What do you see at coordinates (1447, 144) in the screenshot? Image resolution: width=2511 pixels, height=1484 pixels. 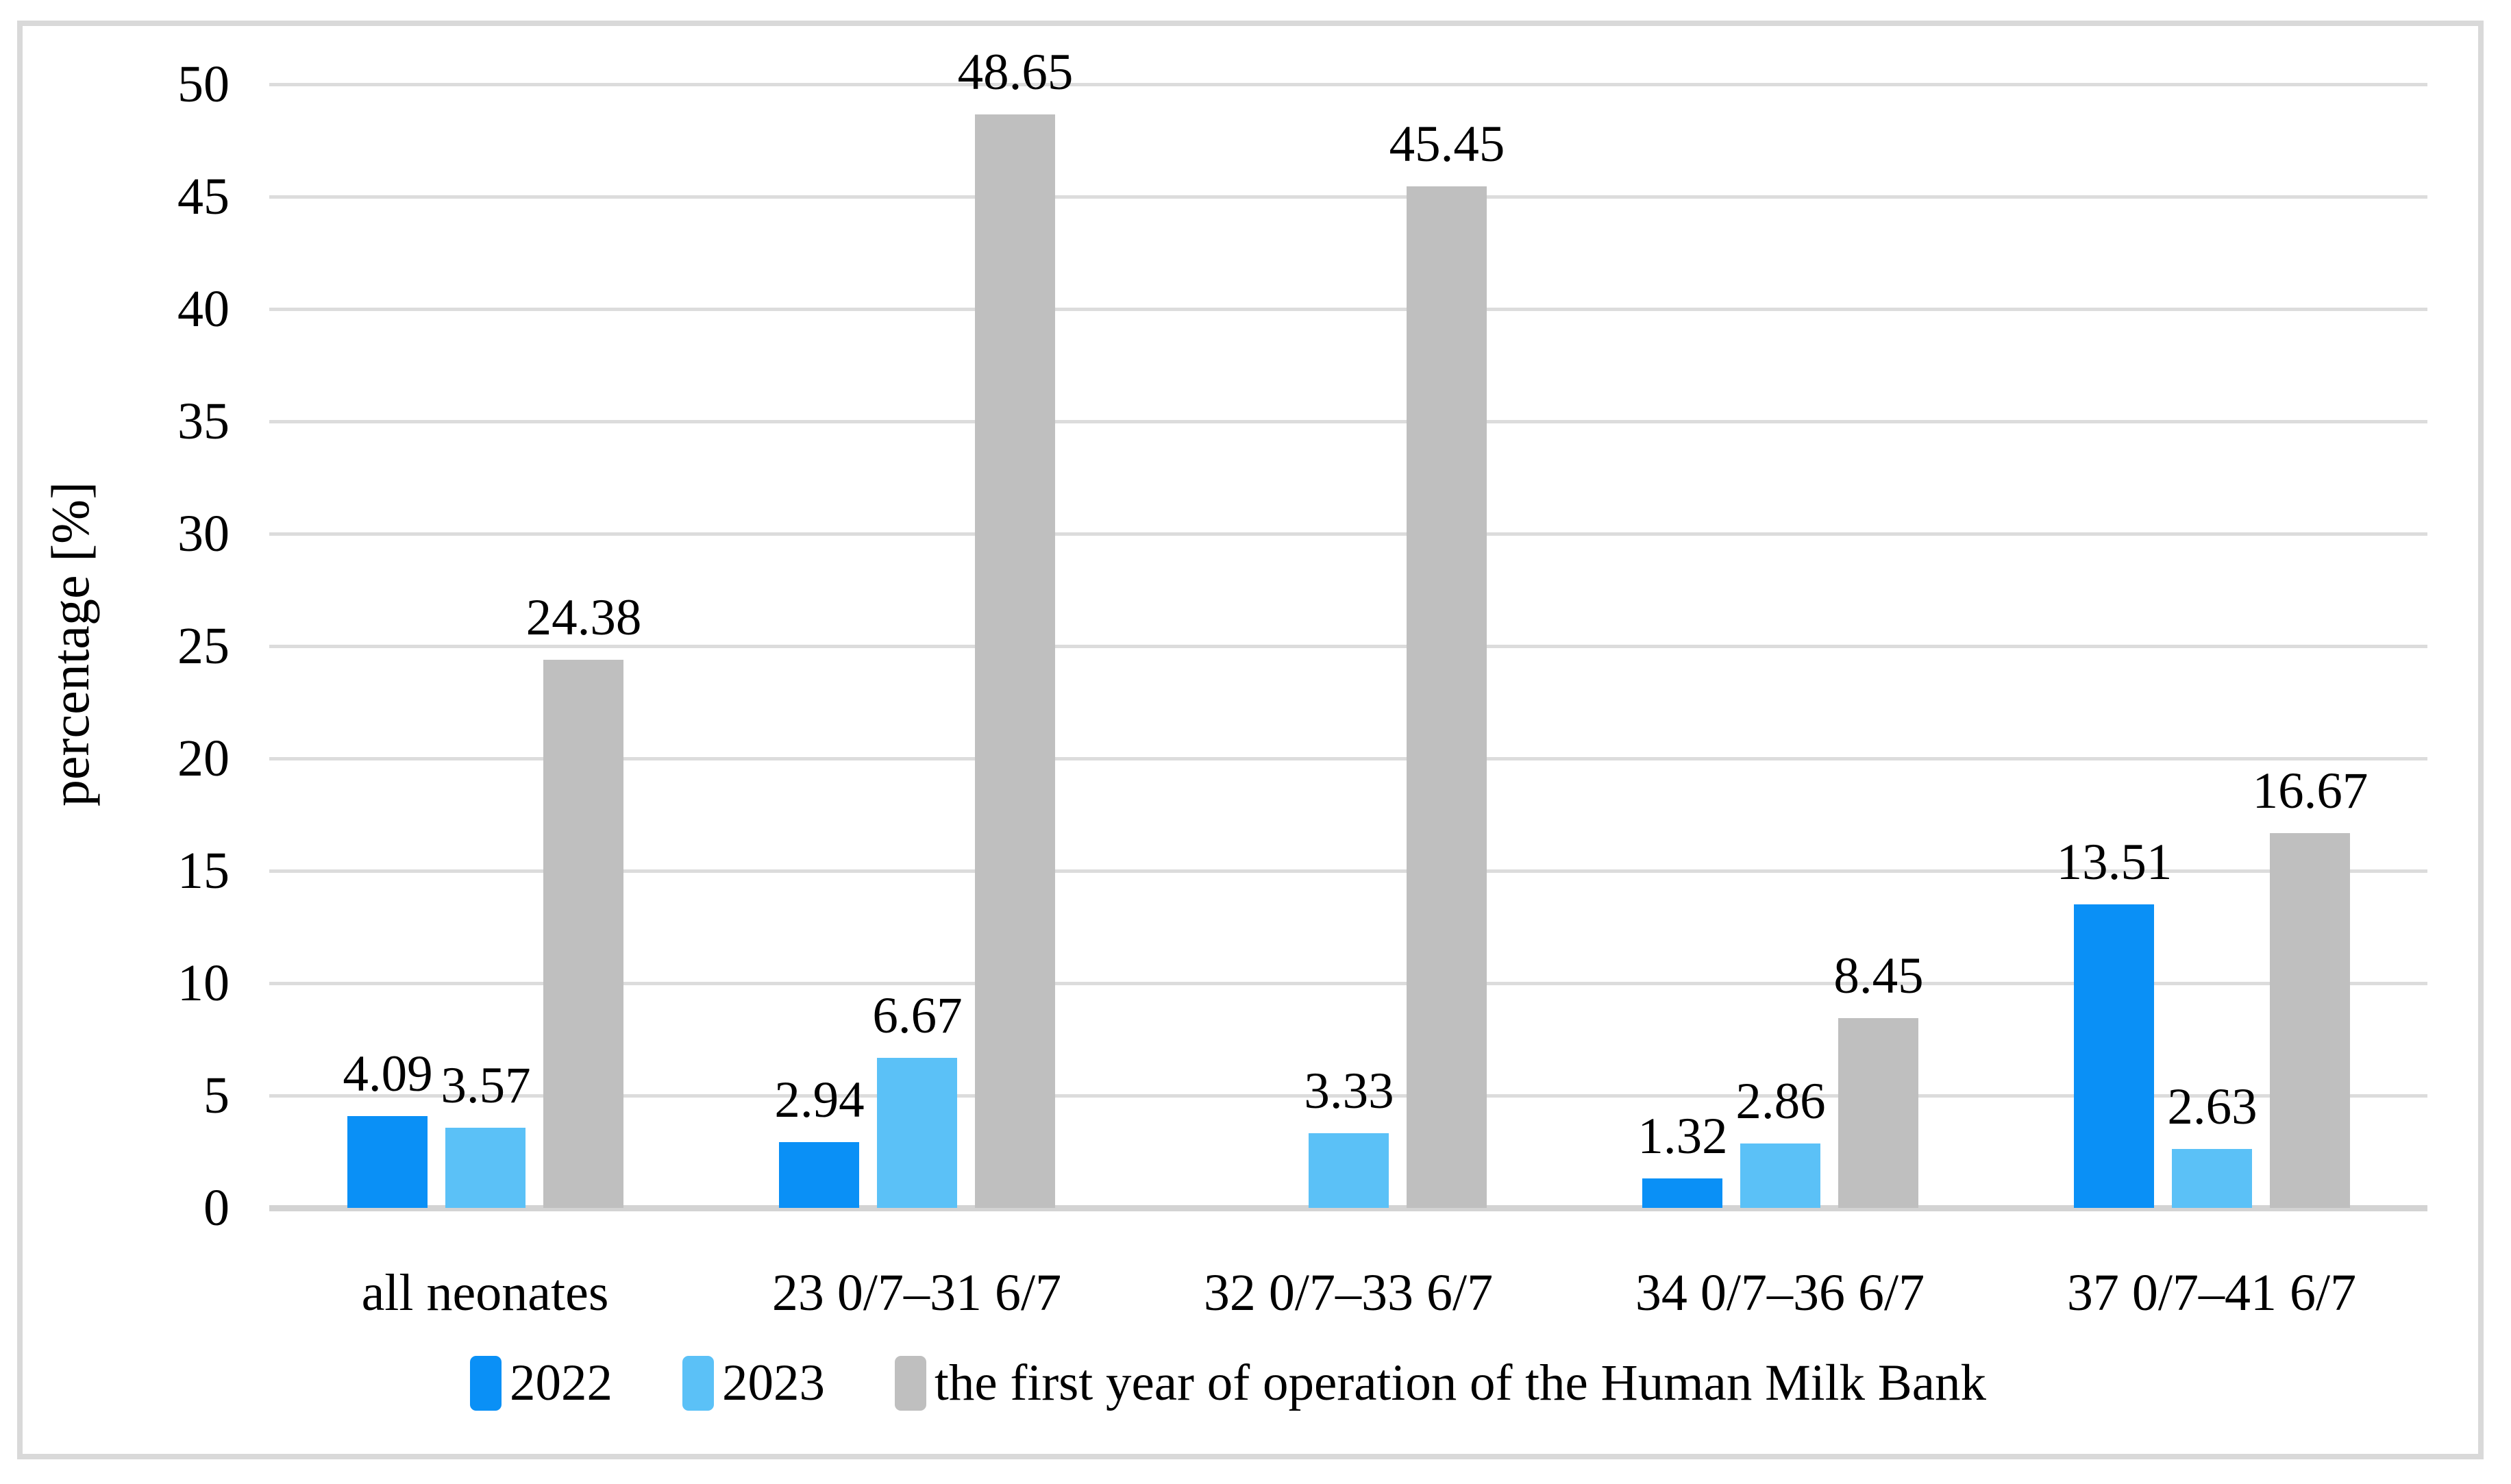 I see `bar-value-label: 45.45` at bounding box center [1447, 144].